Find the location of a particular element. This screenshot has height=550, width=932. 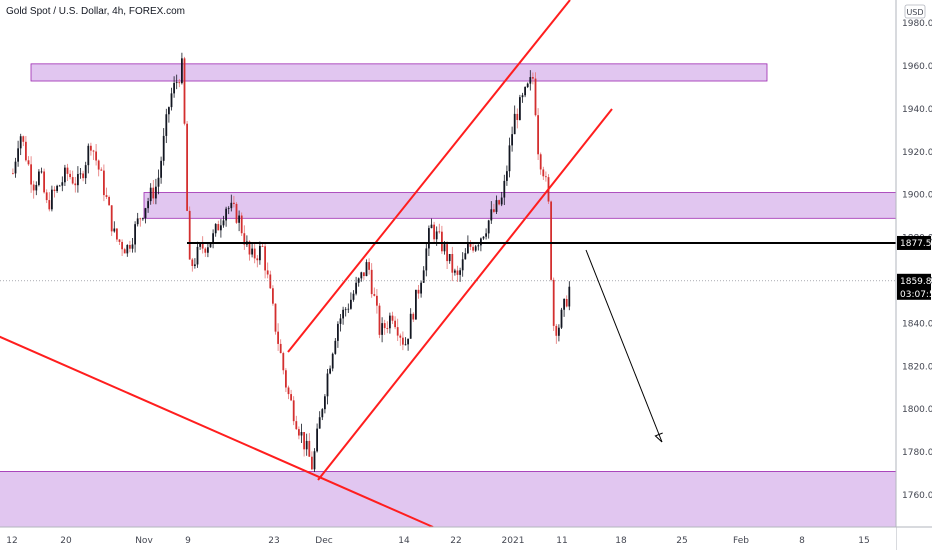

x-tick-label: 18 is located at coordinates (621, 541).